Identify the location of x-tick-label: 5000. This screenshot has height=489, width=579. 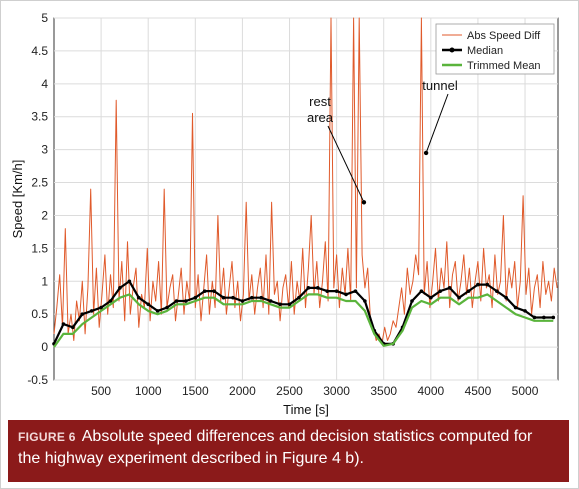
(525, 391).